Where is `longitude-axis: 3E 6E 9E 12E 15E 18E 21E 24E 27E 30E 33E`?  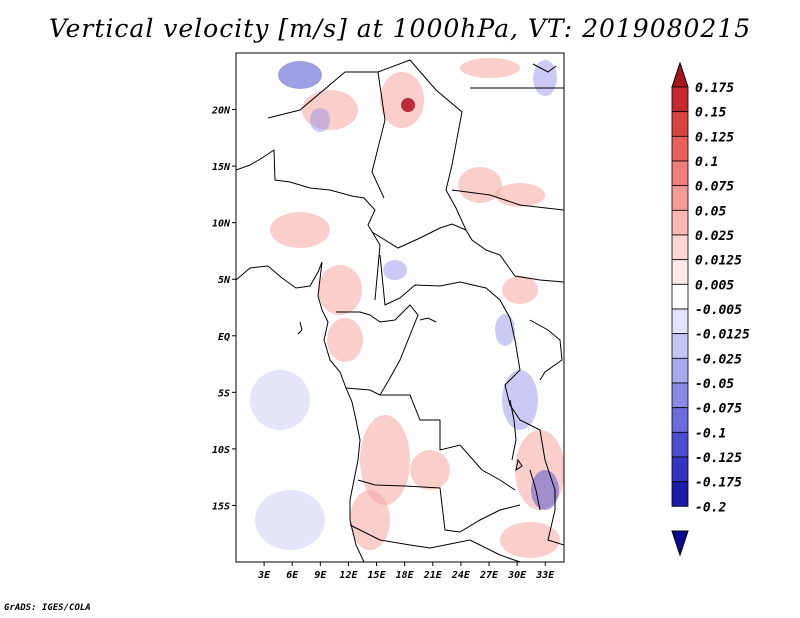 longitude-axis: 3E 6E 9E 12E 15E 18E 21E 24E 27E 30E 33E is located at coordinates (406, 571).